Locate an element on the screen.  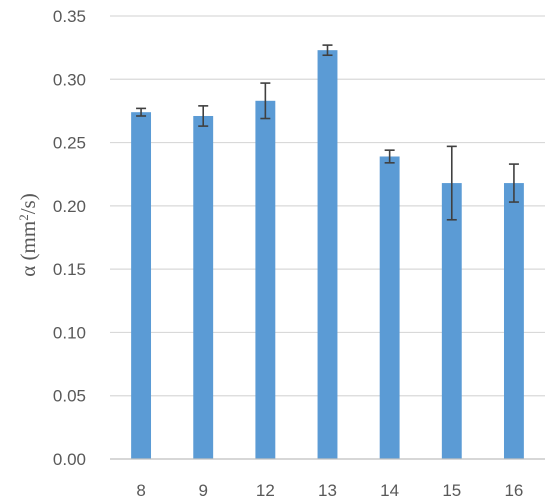
x-tick-label: 8 is located at coordinates (140, 490).